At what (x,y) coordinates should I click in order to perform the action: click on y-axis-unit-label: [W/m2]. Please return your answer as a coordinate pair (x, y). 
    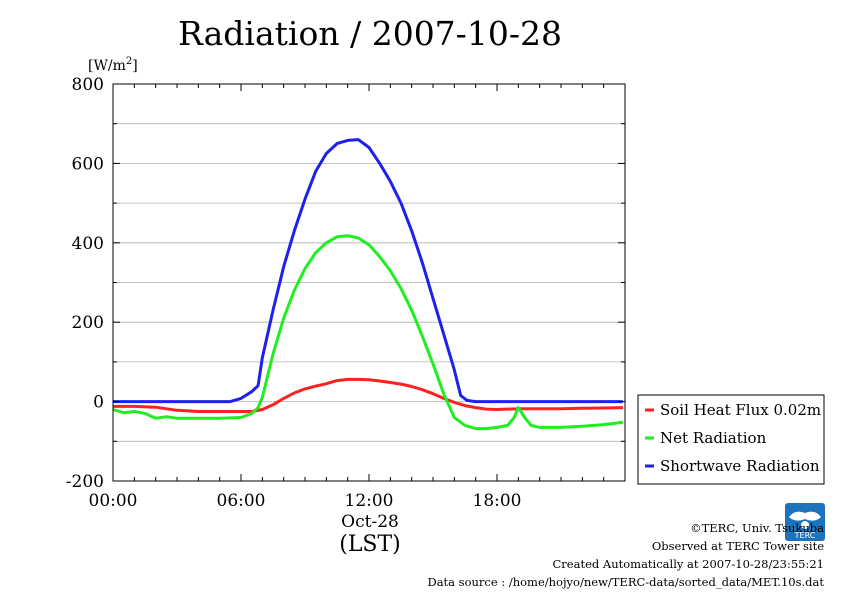
    Looking at the image, I should click on (113, 65).